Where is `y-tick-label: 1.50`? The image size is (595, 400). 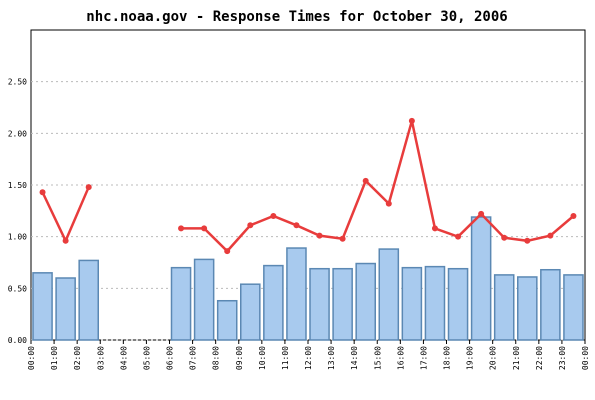
y-tick-label: 1.50 is located at coordinates (17, 185).